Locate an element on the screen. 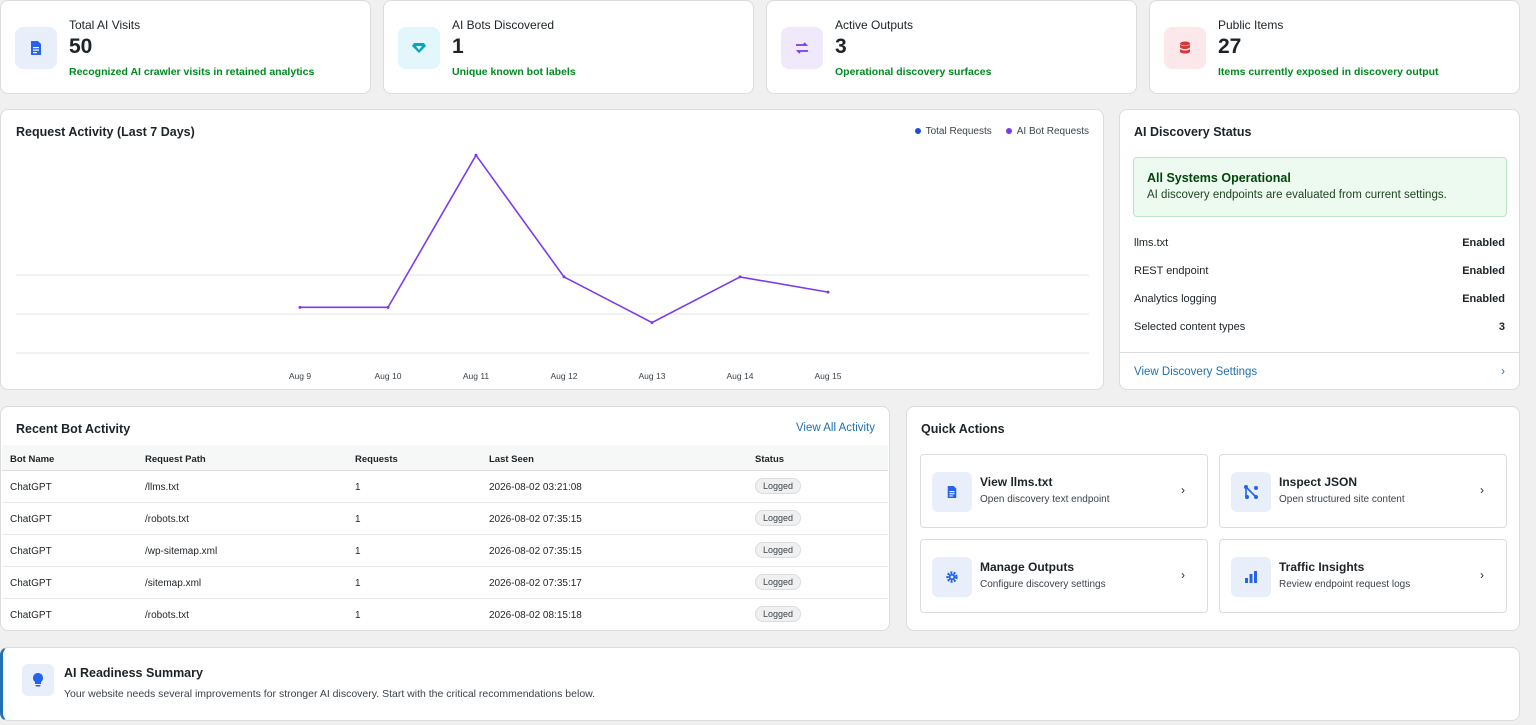  column-request-path: Request Path is located at coordinates (175, 459).